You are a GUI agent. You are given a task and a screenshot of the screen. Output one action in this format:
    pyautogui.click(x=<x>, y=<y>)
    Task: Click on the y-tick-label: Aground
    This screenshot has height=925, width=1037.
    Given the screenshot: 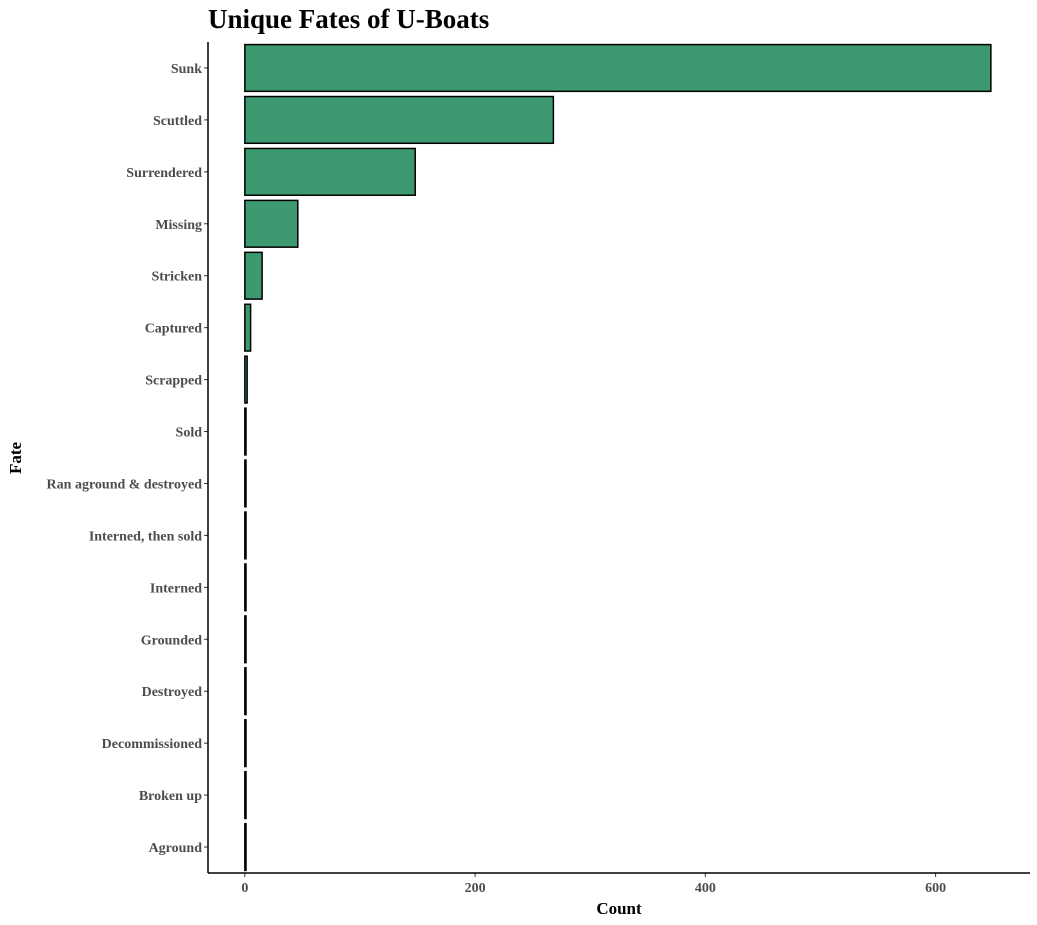 What is the action you would take?
    pyautogui.click(x=176, y=848)
    